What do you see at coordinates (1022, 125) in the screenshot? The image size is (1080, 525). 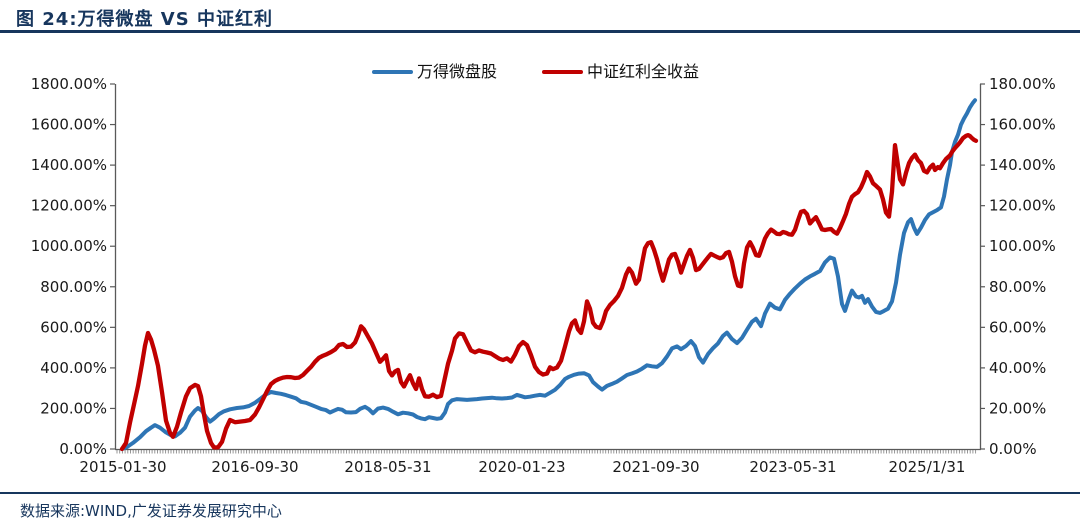 I see `right-axis-tick-label: 160.00%` at bounding box center [1022, 125].